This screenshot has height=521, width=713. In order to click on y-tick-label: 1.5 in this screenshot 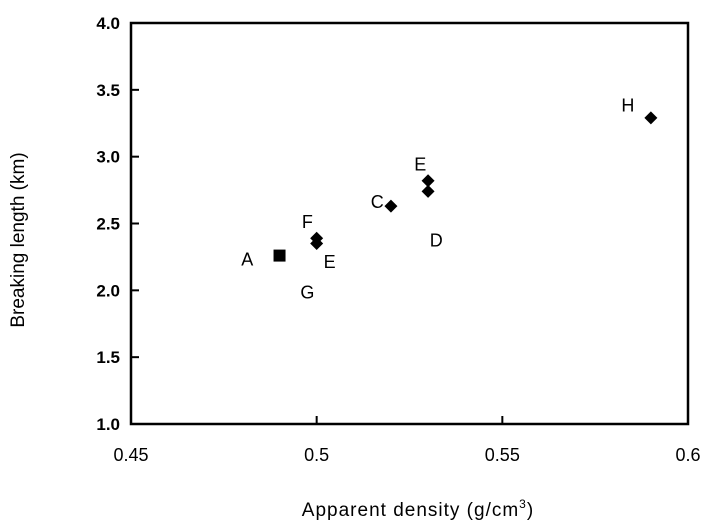, I will do `click(108, 357)`.